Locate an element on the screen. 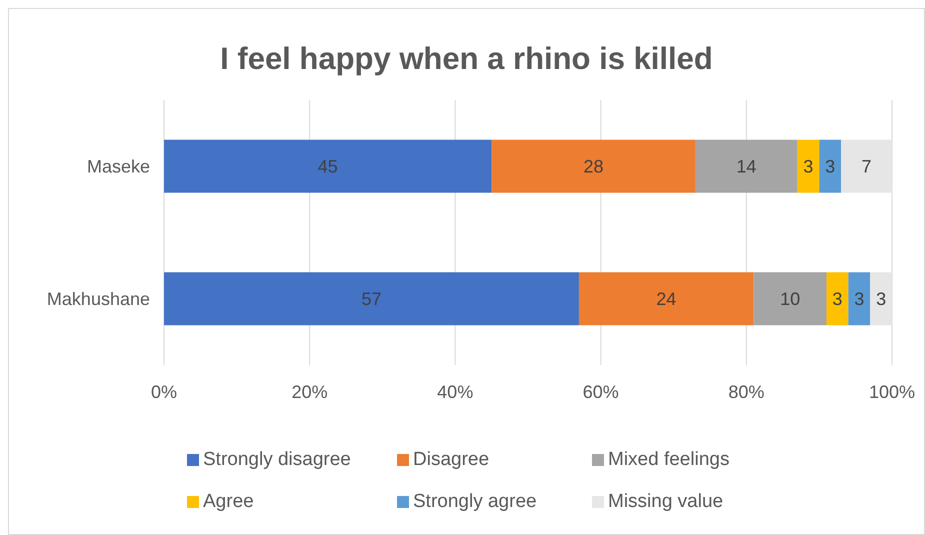 The width and height of the screenshot is (925, 535). data-label: 45 is located at coordinates (328, 166).